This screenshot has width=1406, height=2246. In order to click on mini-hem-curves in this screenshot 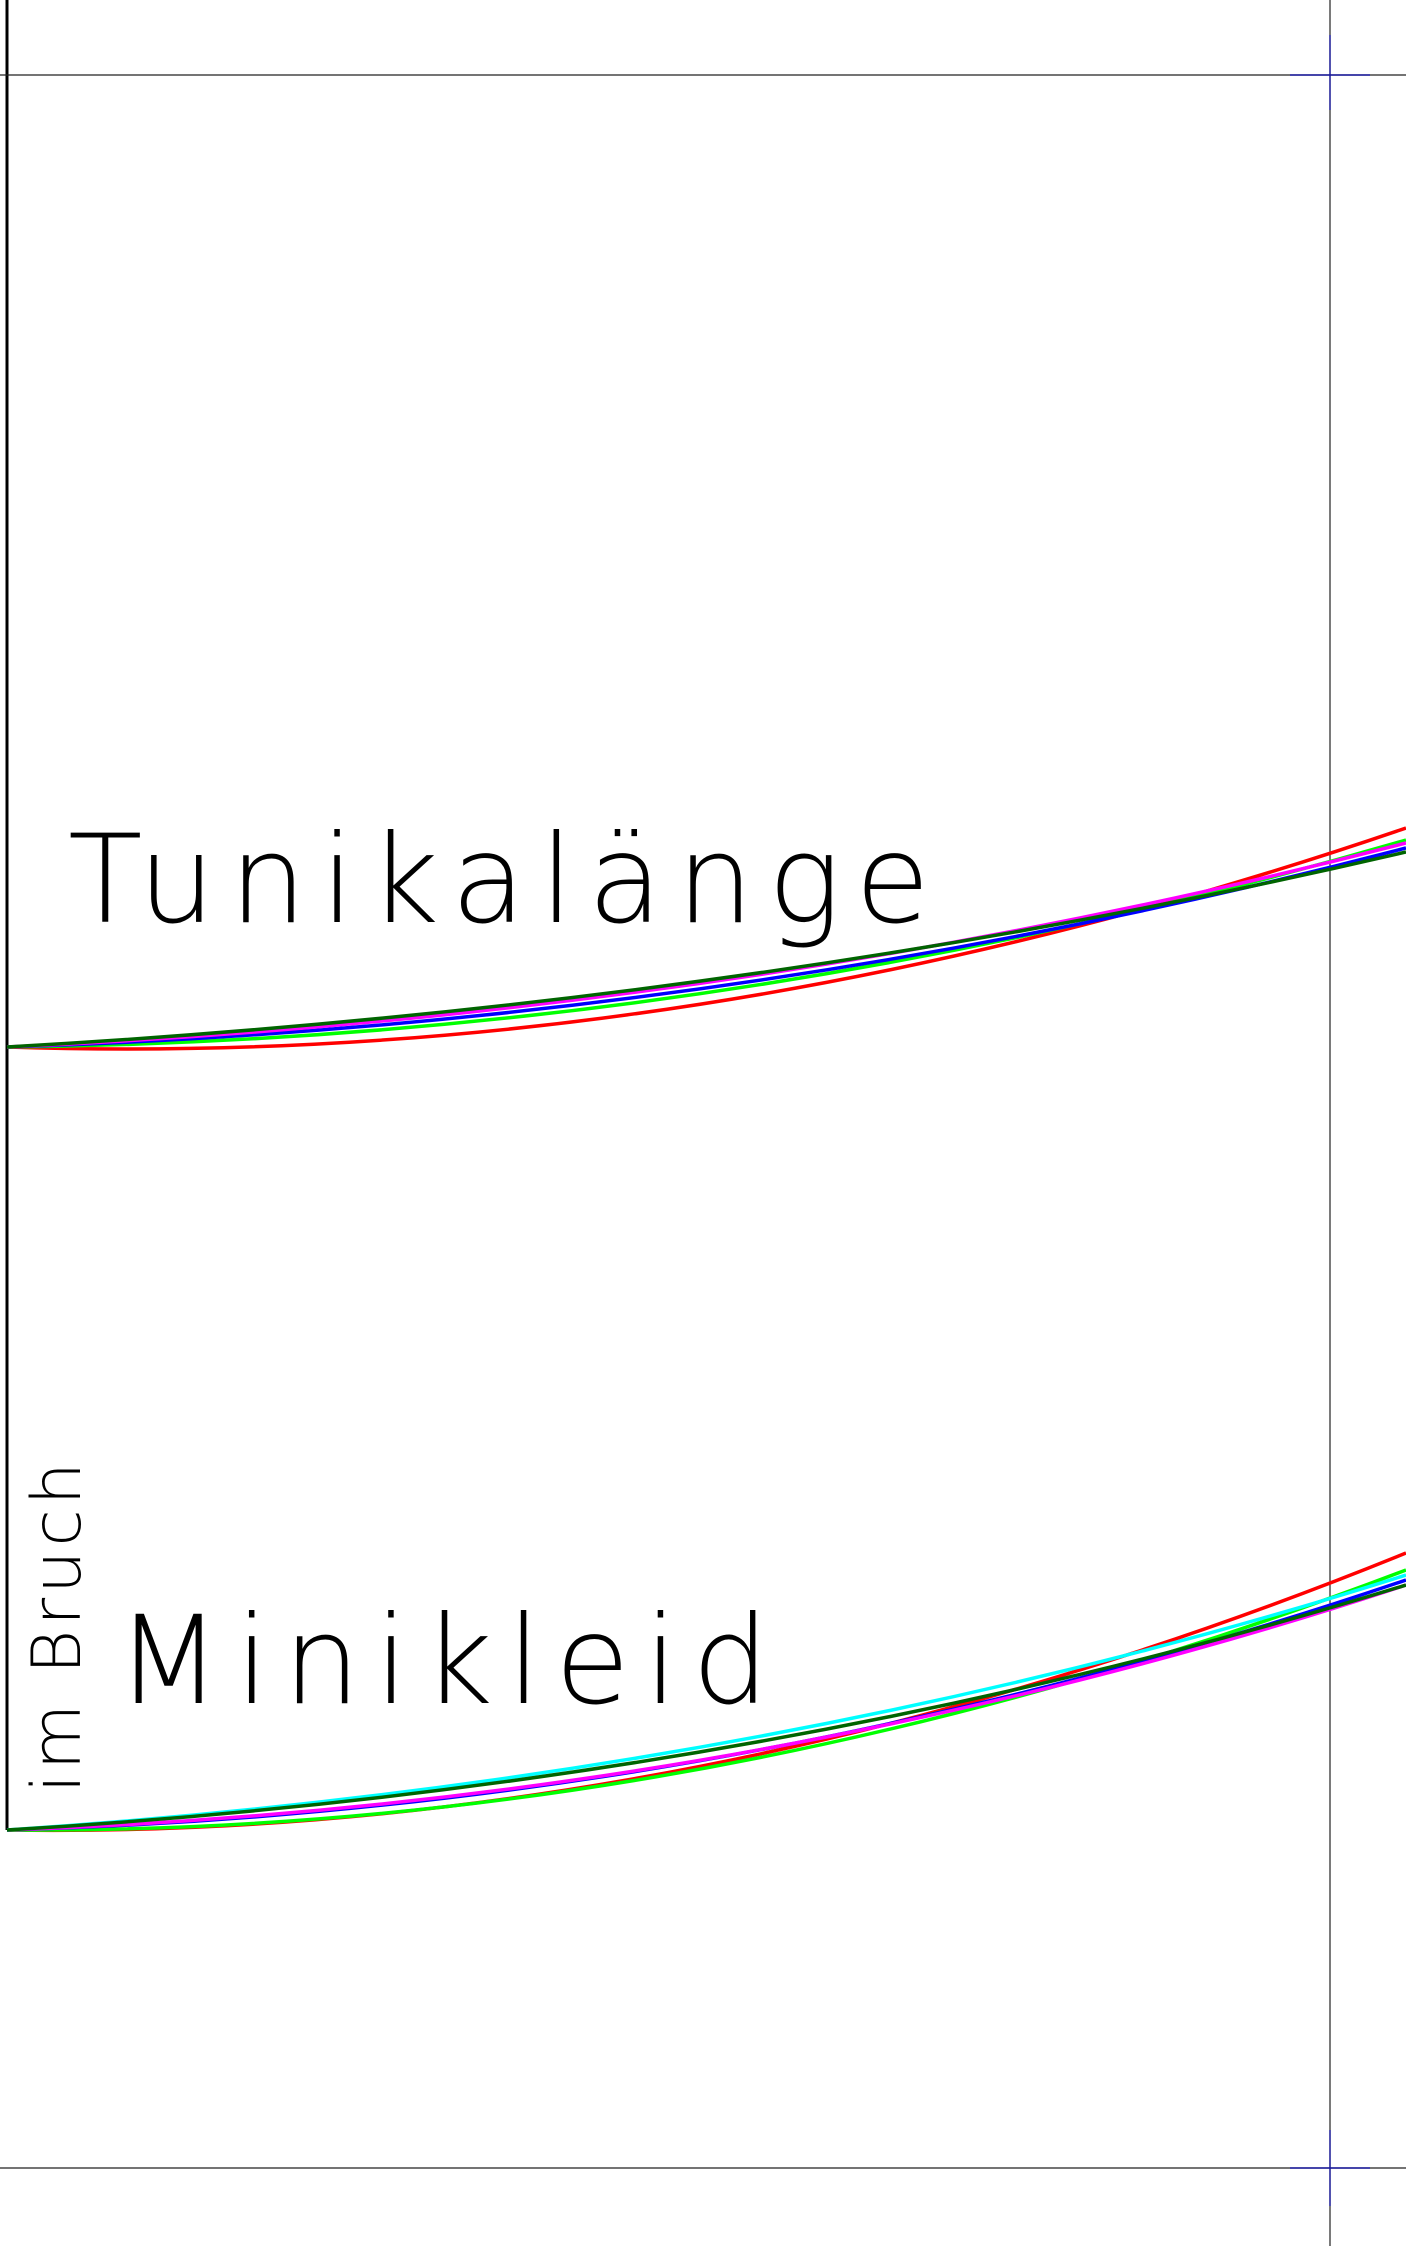, I will do `click(706, 1692)`.